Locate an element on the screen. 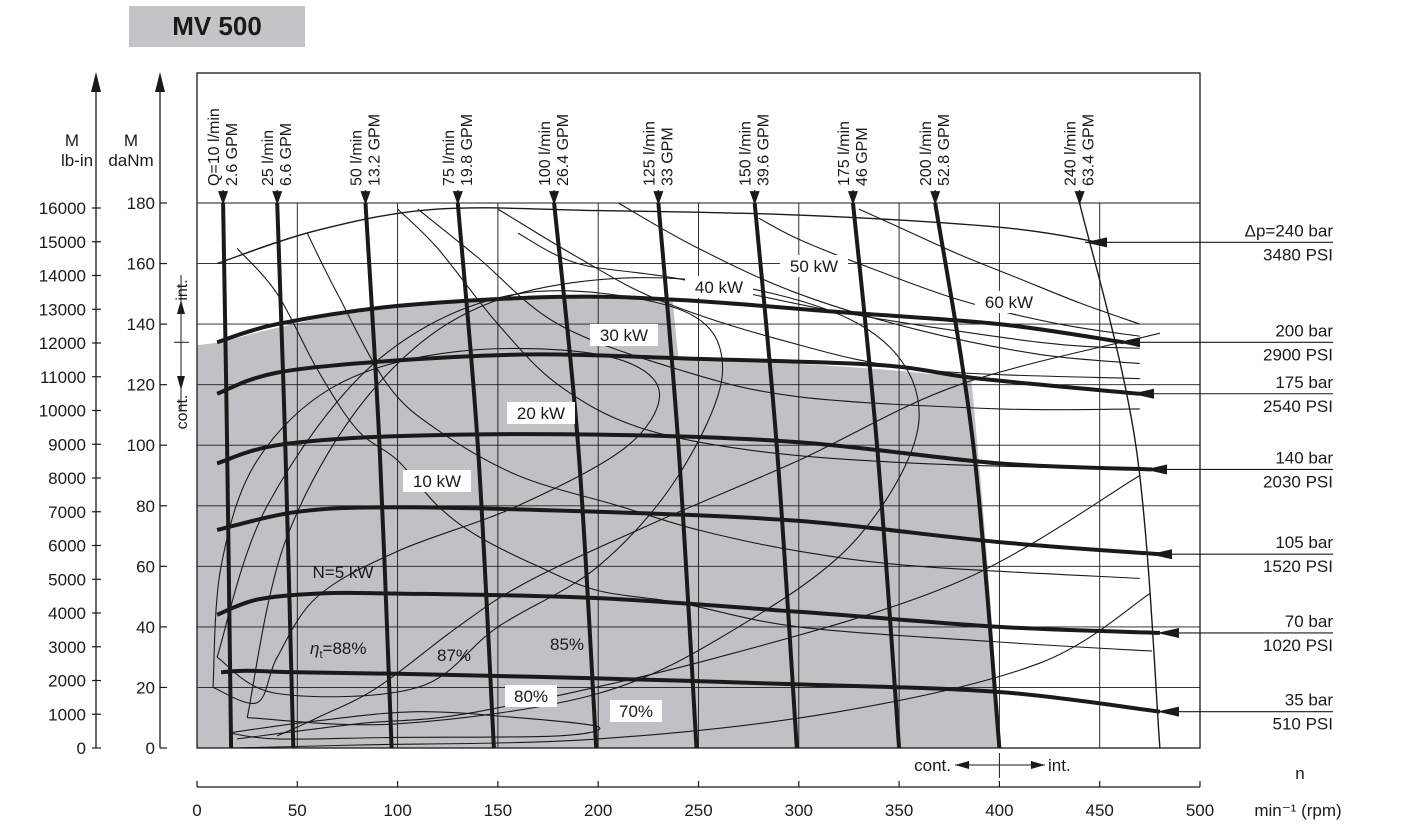 The image size is (1401, 836). power-label: 10 kW is located at coordinates (437, 481).